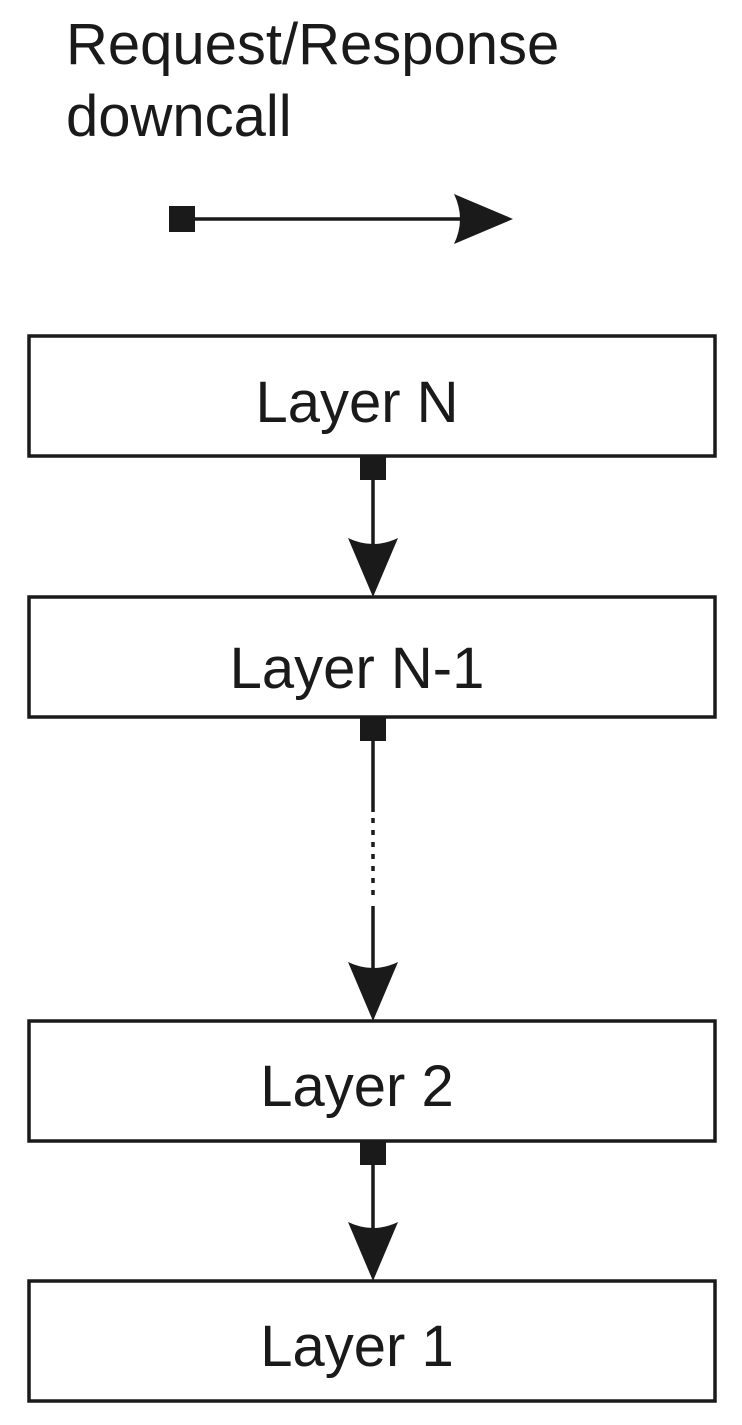 The image size is (742, 1425). Describe the element at coordinates (341, 219) in the screenshot. I see `legend-downcall-arrow` at that location.